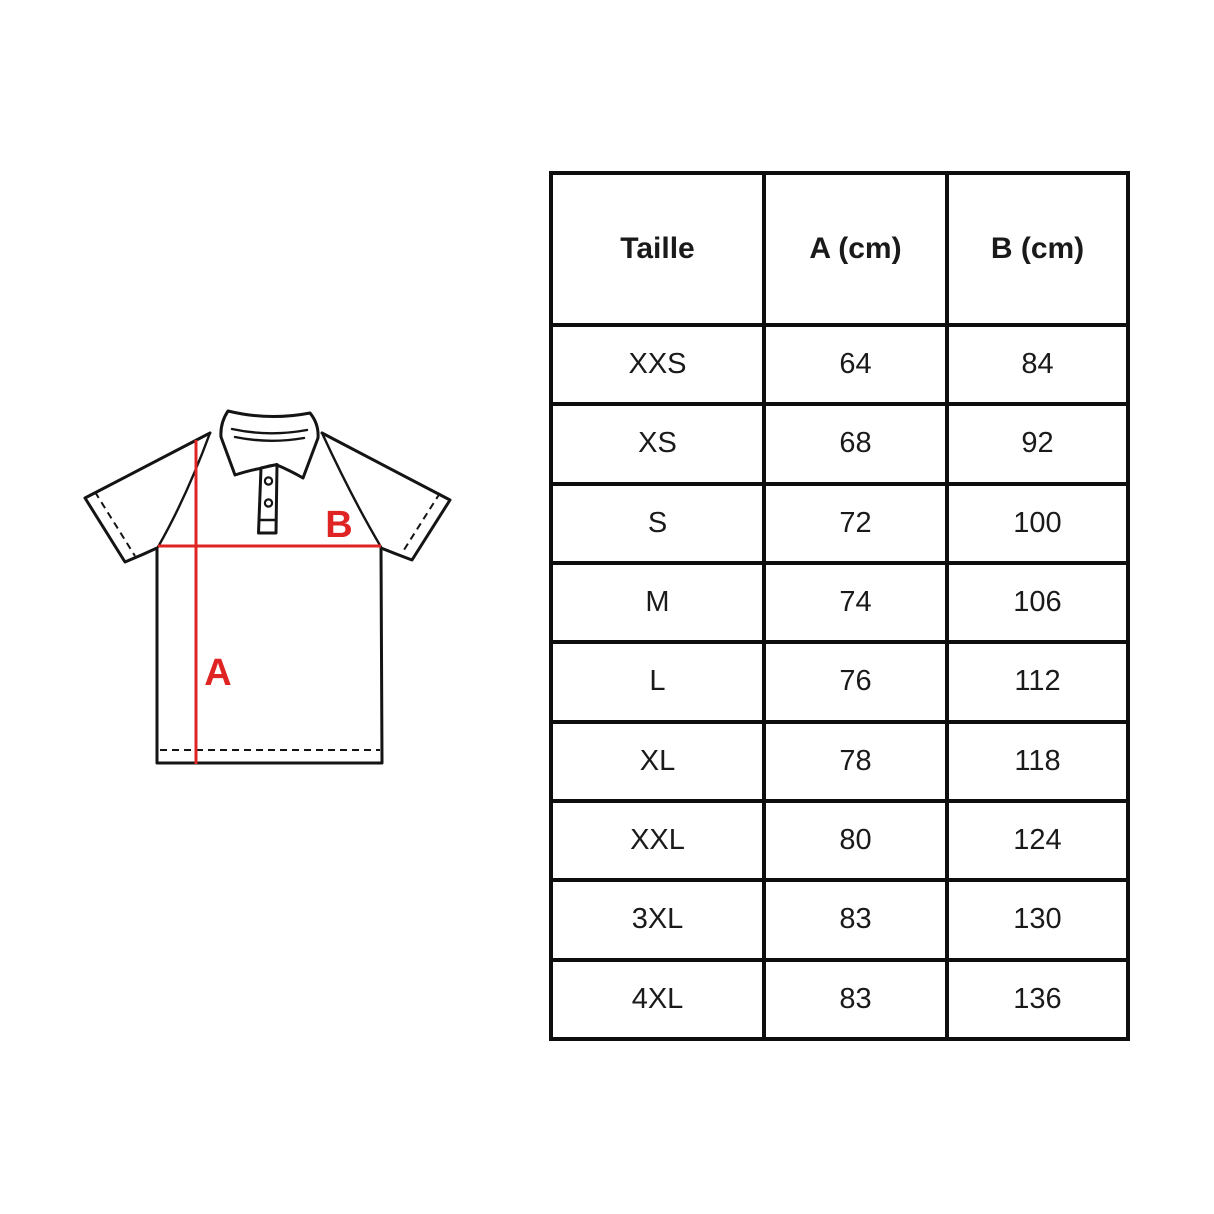  Describe the element at coordinates (855, 761) in the screenshot. I see `measurement-cell: 78` at that location.